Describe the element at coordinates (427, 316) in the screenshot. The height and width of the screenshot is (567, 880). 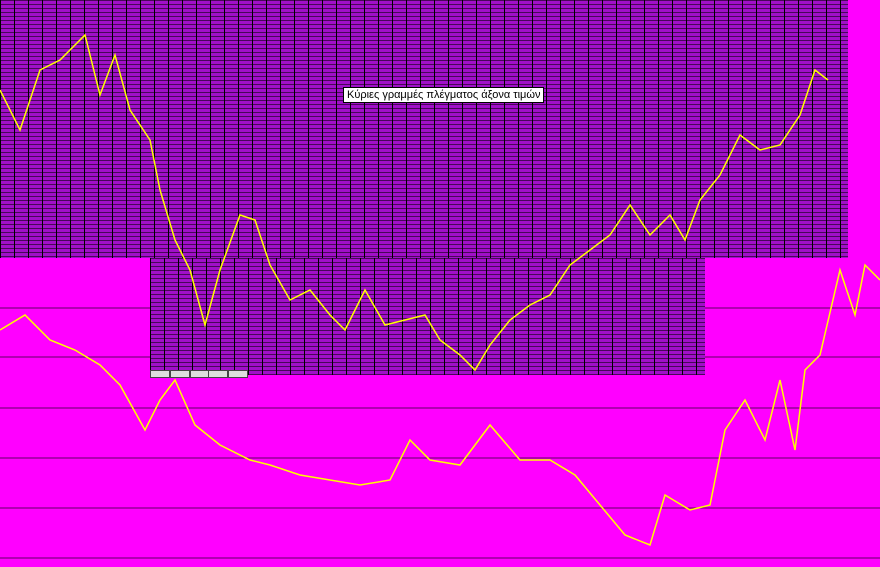
I see `plot-area-glitch` at that location.